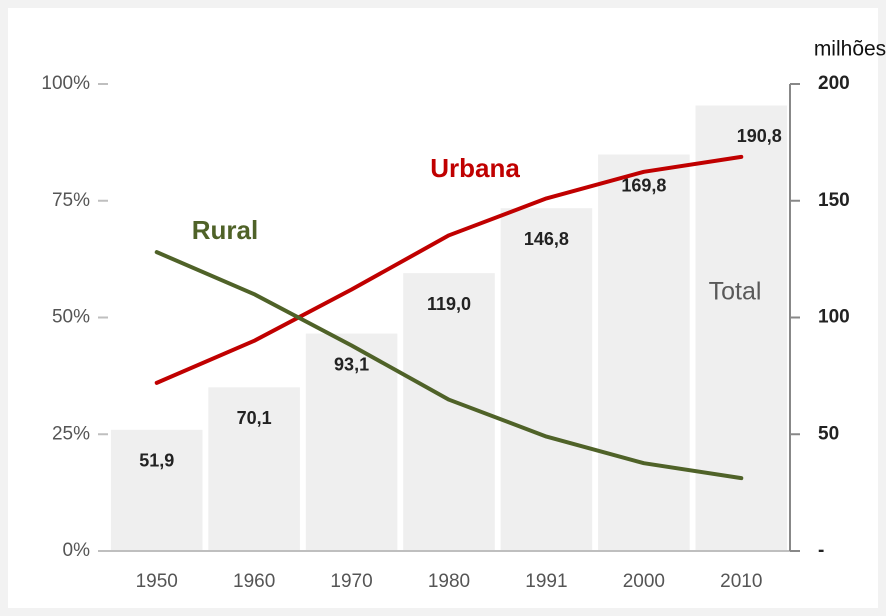  I want to click on y2-tick-label: -, so click(821, 550).